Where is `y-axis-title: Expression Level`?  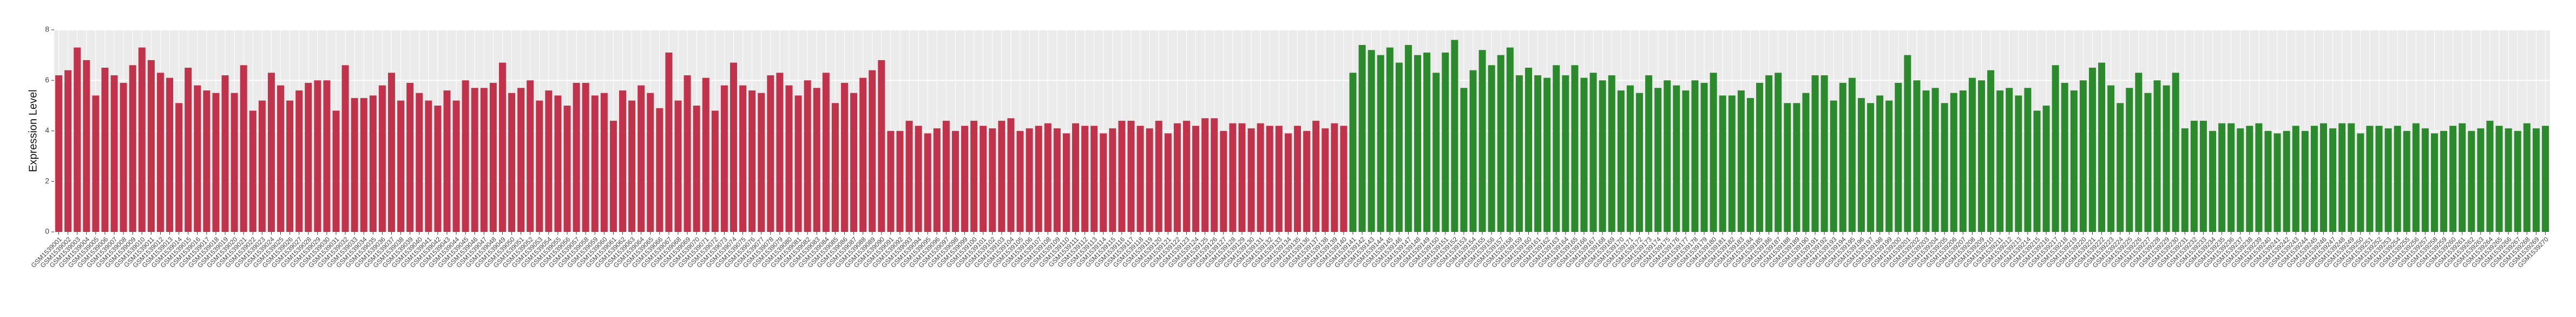 y-axis-title: Expression Level is located at coordinates (33, 130).